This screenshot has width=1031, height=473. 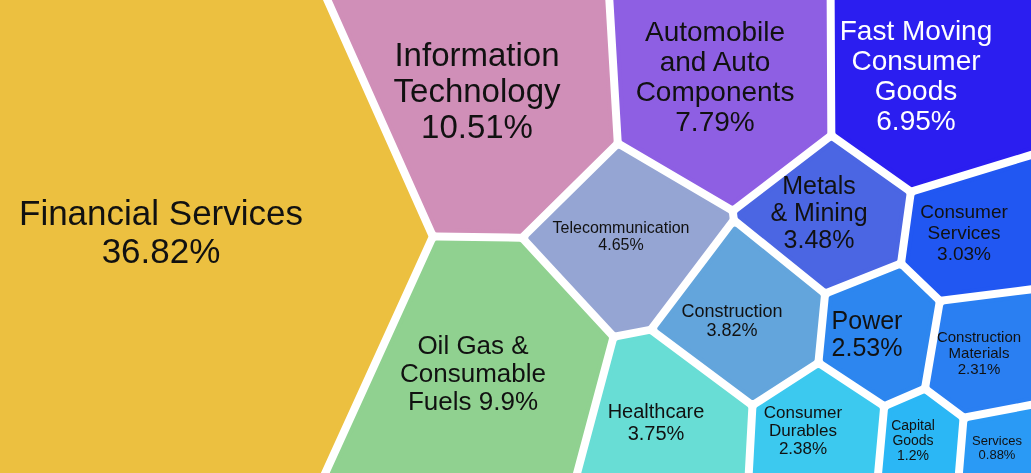 What do you see at coordinates (803, 448) in the screenshot?
I see `data-label: 2.38%` at bounding box center [803, 448].